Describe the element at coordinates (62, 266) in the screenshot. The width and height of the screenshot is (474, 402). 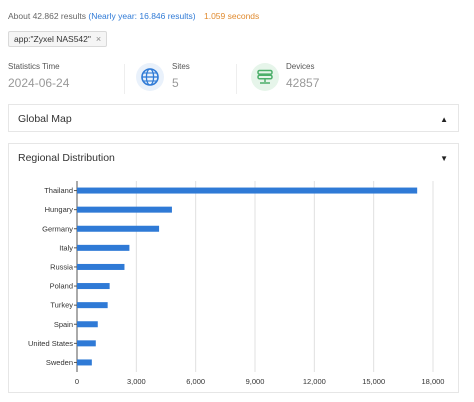
I see `category-label: Russia` at that location.